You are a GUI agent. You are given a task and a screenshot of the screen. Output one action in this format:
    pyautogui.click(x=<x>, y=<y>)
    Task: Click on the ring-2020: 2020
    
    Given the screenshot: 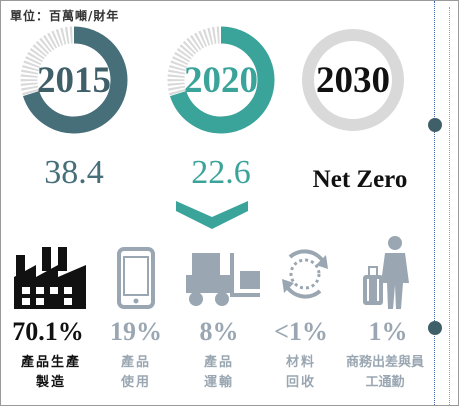 What is the action you would take?
    pyautogui.click(x=221, y=80)
    